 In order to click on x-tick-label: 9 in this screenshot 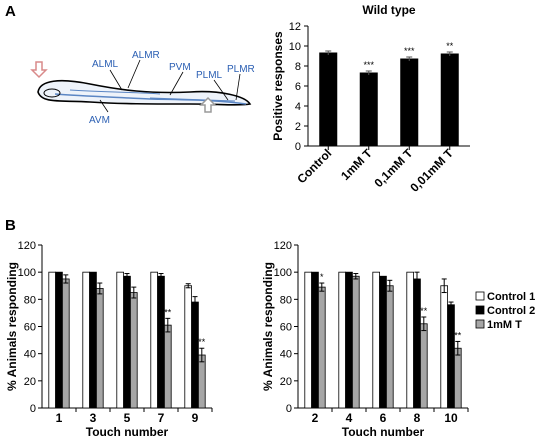, I will do `click(195, 418)`.